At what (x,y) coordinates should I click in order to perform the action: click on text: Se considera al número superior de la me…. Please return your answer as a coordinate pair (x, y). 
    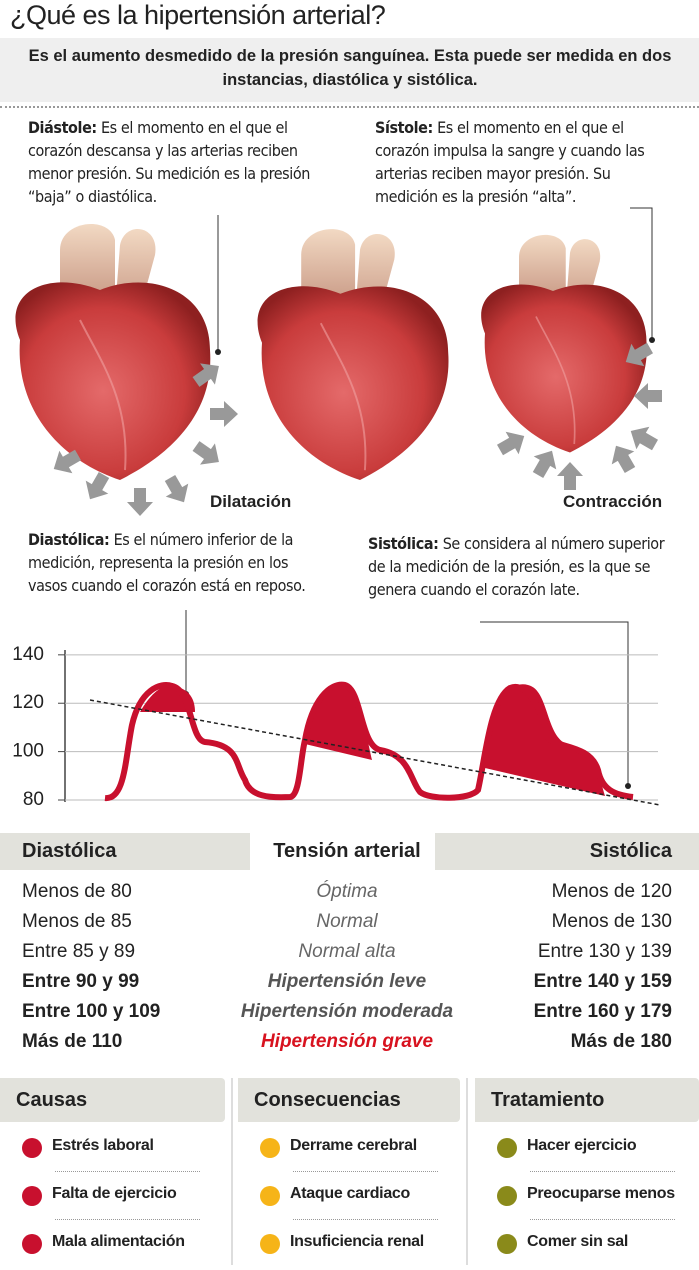
    Looking at the image, I should click on (516, 566).